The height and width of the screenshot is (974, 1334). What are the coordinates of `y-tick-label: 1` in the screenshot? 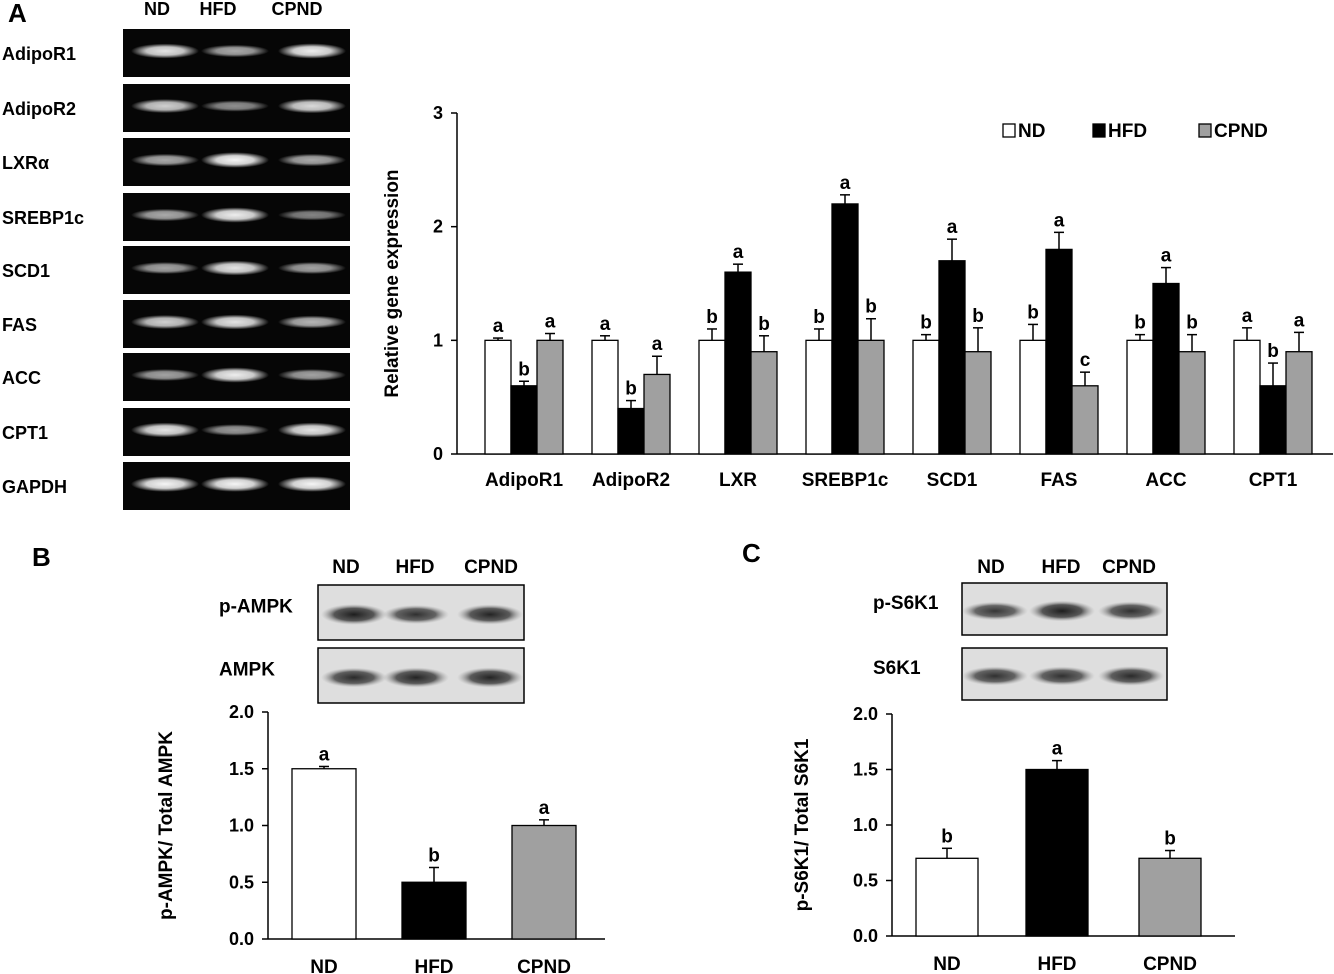 It's located at (438, 340).